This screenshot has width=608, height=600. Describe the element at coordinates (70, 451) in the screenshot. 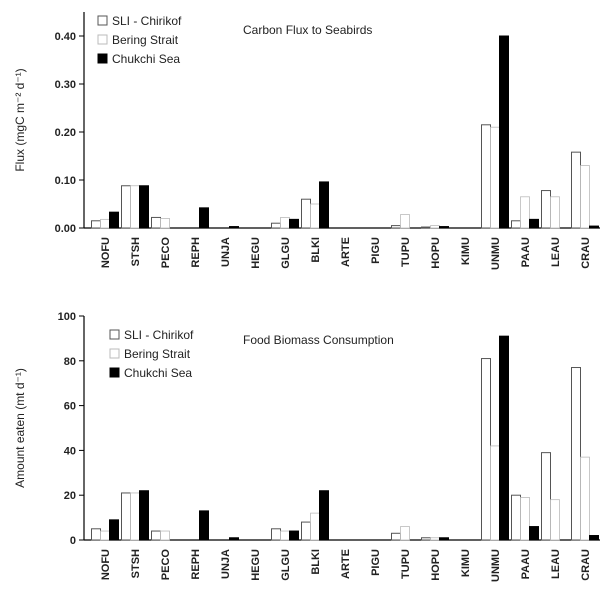

I see `y-tick-label: 40` at that location.